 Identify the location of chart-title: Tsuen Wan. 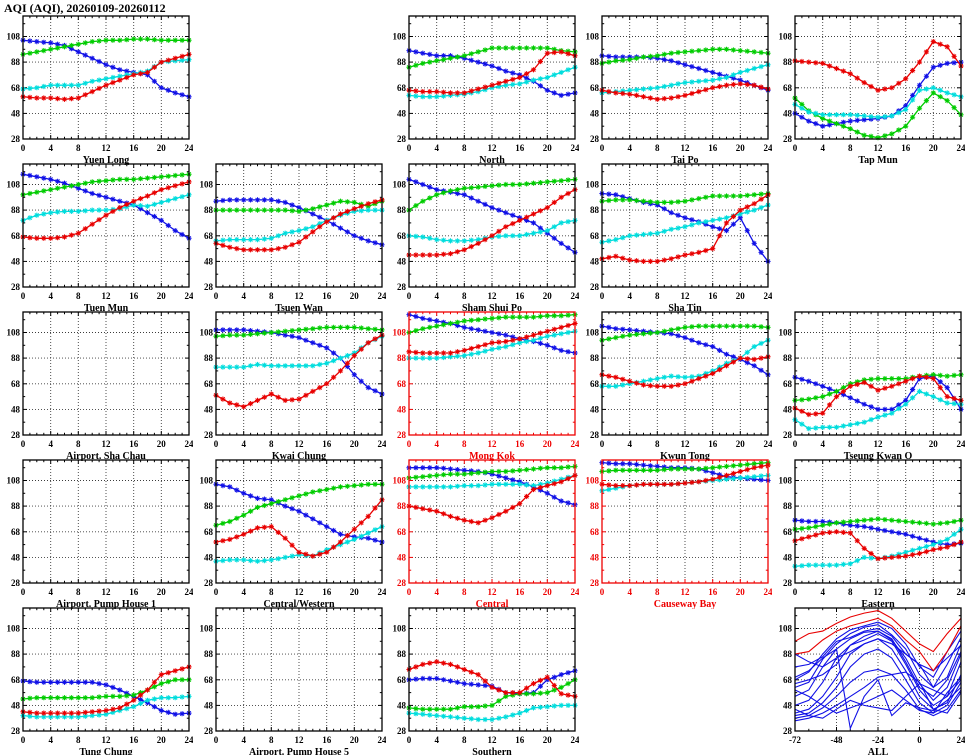
(299, 308).